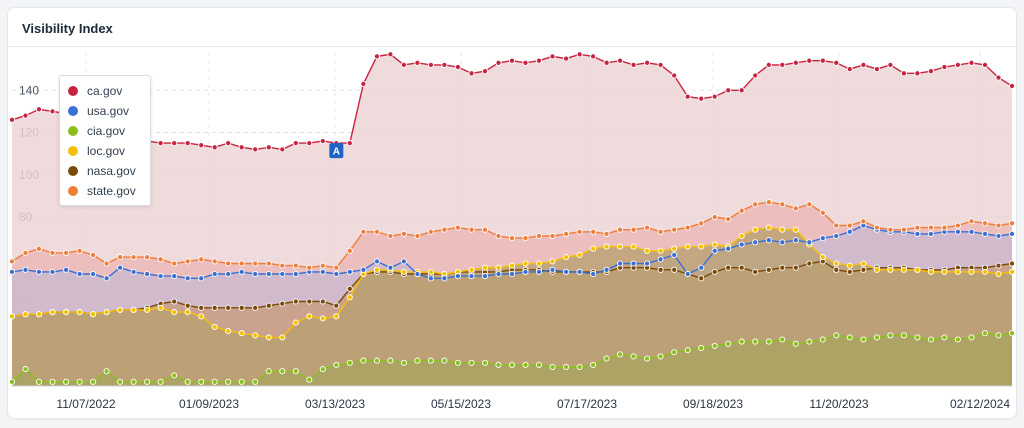 This screenshot has width=1024, height=428. I want to click on legend-item-loc-gov: loc.gov, so click(105, 151).